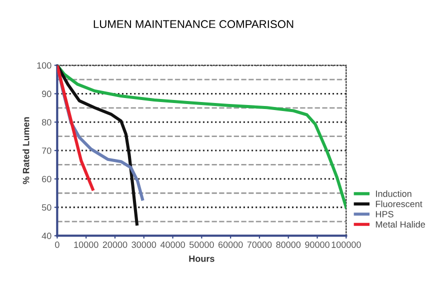 The width and height of the screenshot is (430, 284). What do you see at coordinates (47, 236) in the screenshot?
I see `y-tick-label: 40` at bounding box center [47, 236].